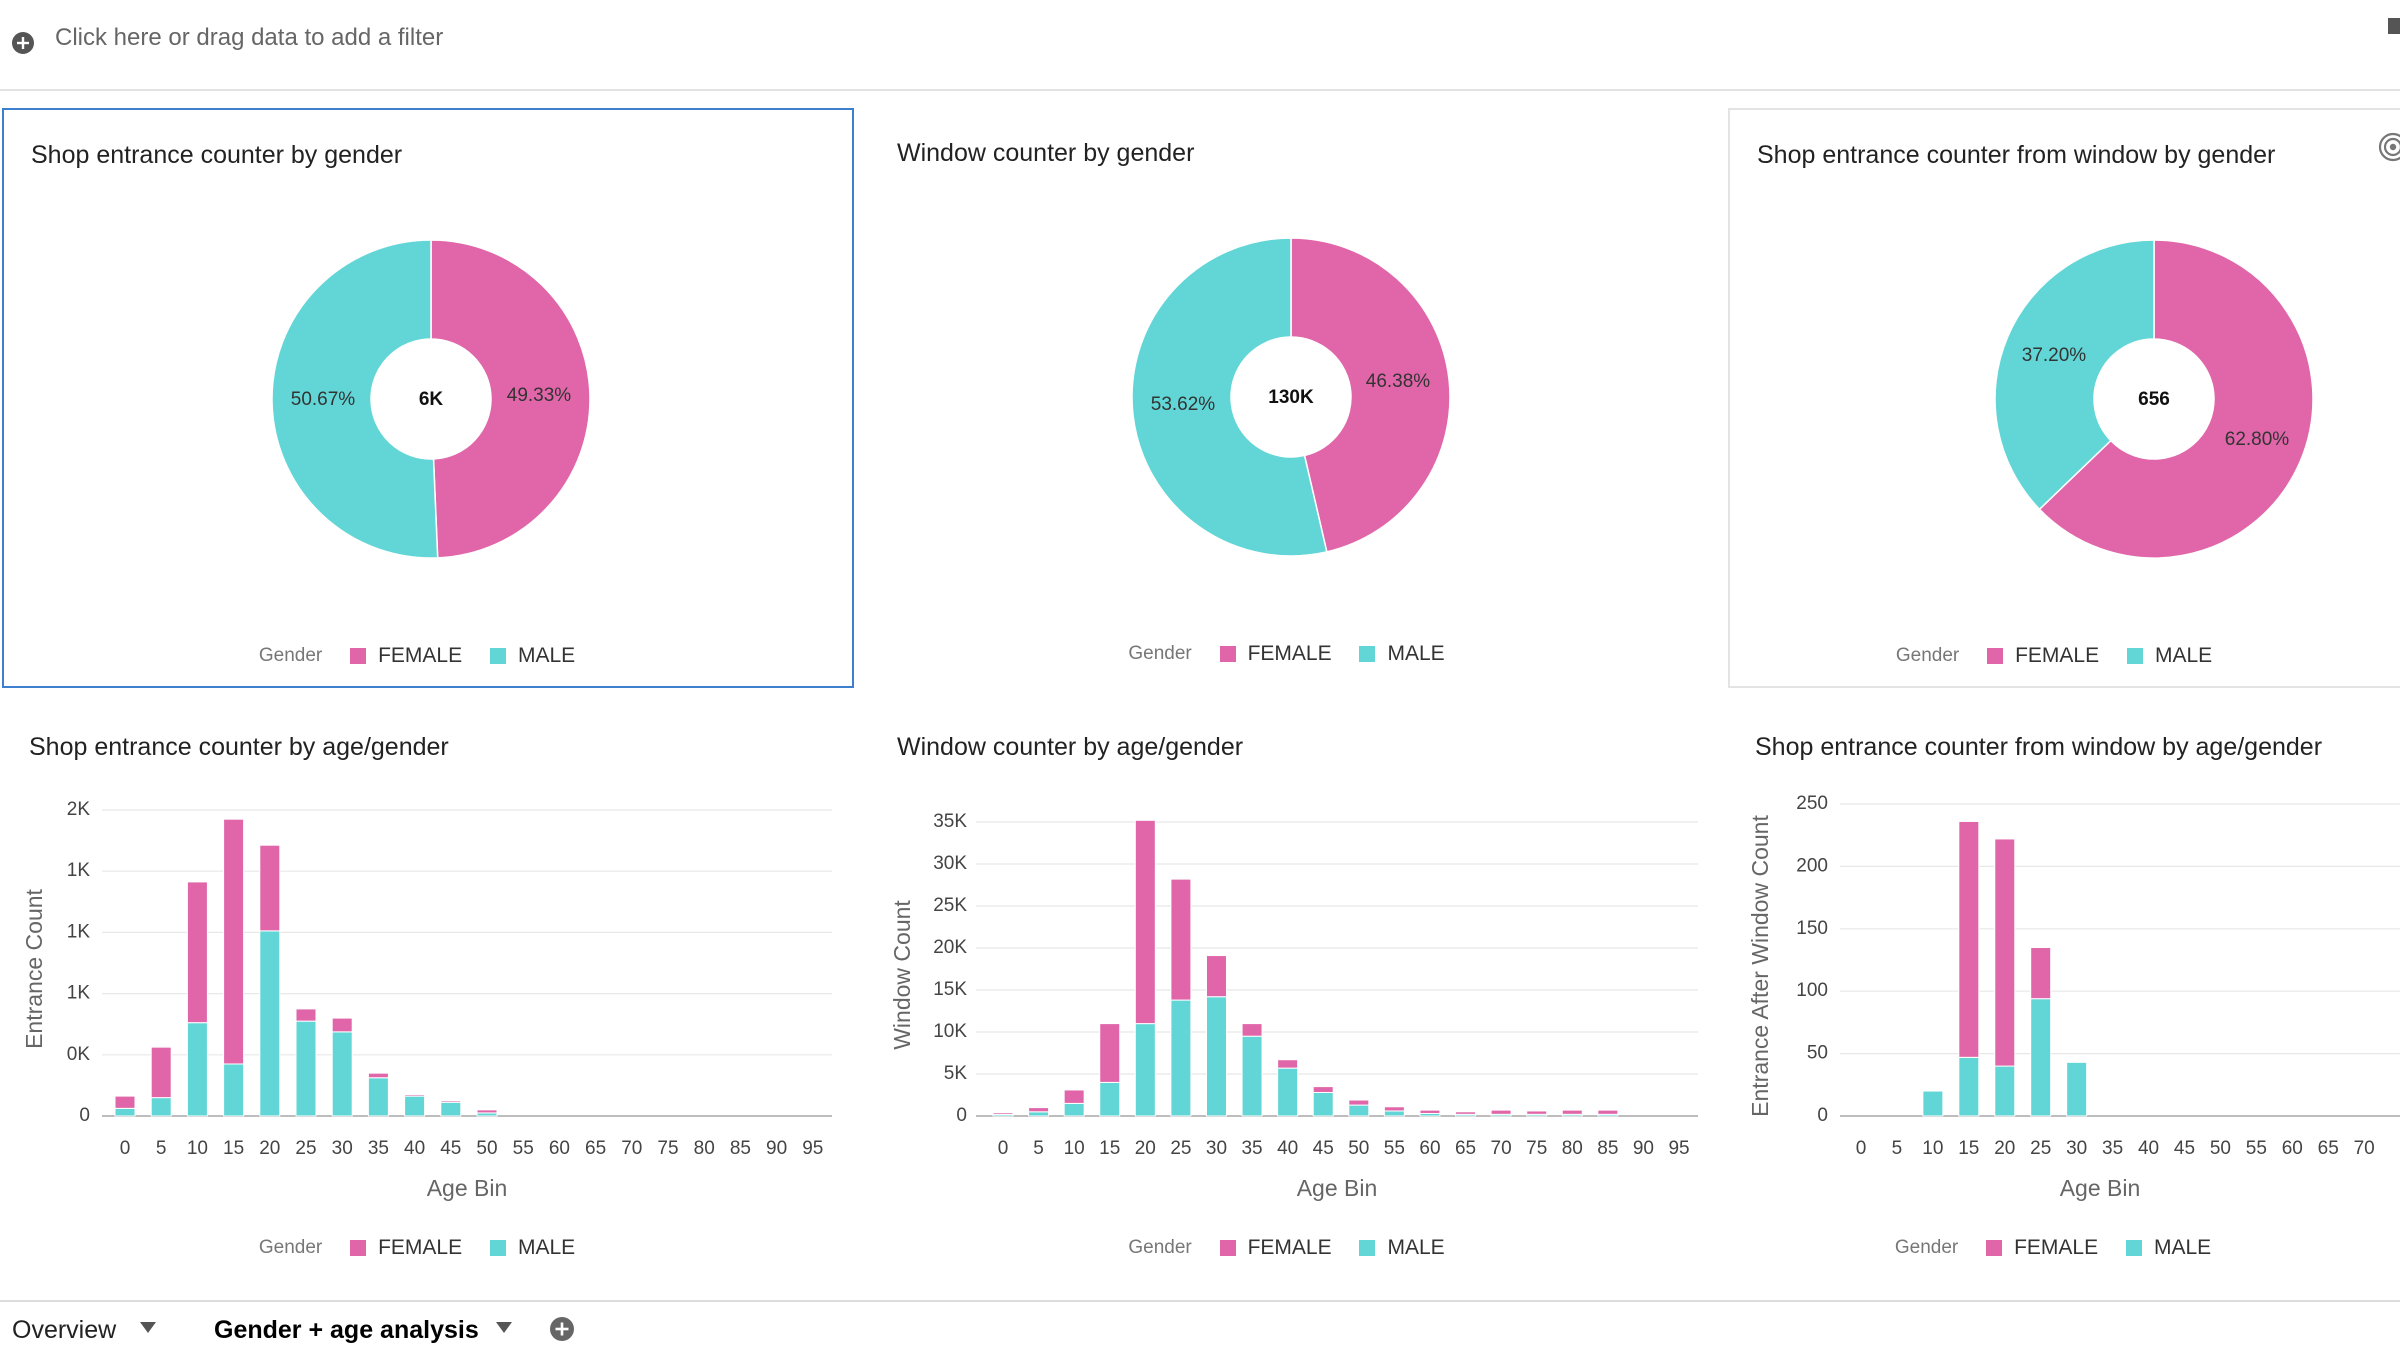 The image size is (2400, 1349). What do you see at coordinates (523, 1148) in the screenshot?
I see `x-tick-label: 55` at bounding box center [523, 1148].